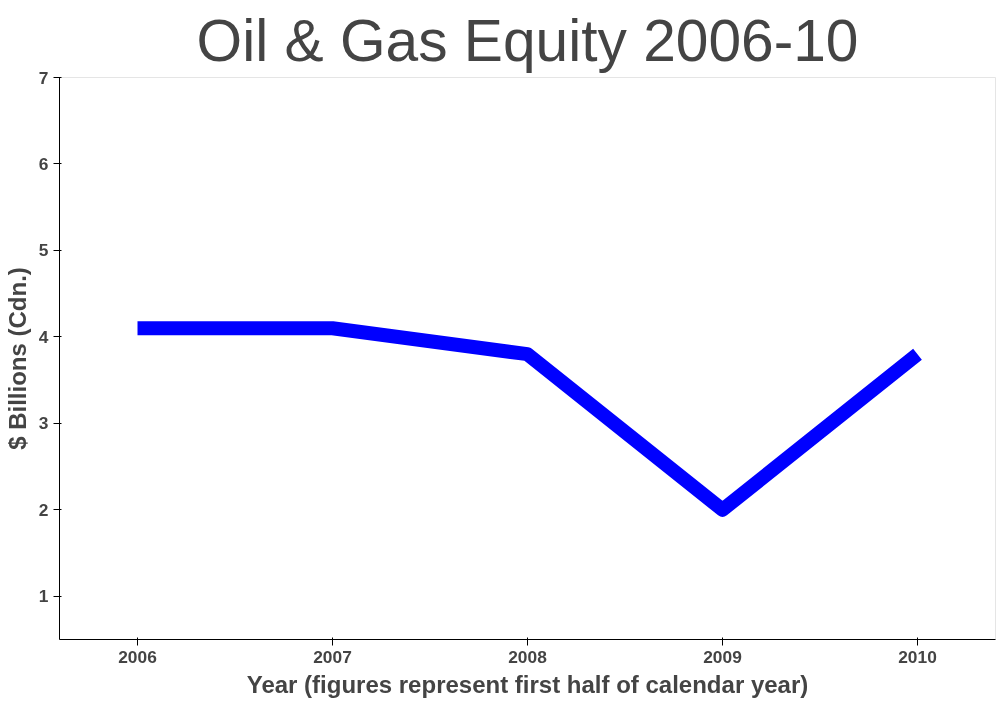 This screenshot has width=1006, height=706. What do you see at coordinates (17, 358) in the screenshot?
I see `y-axis-title: $ Billions (Cdn.)` at bounding box center [17, 358].